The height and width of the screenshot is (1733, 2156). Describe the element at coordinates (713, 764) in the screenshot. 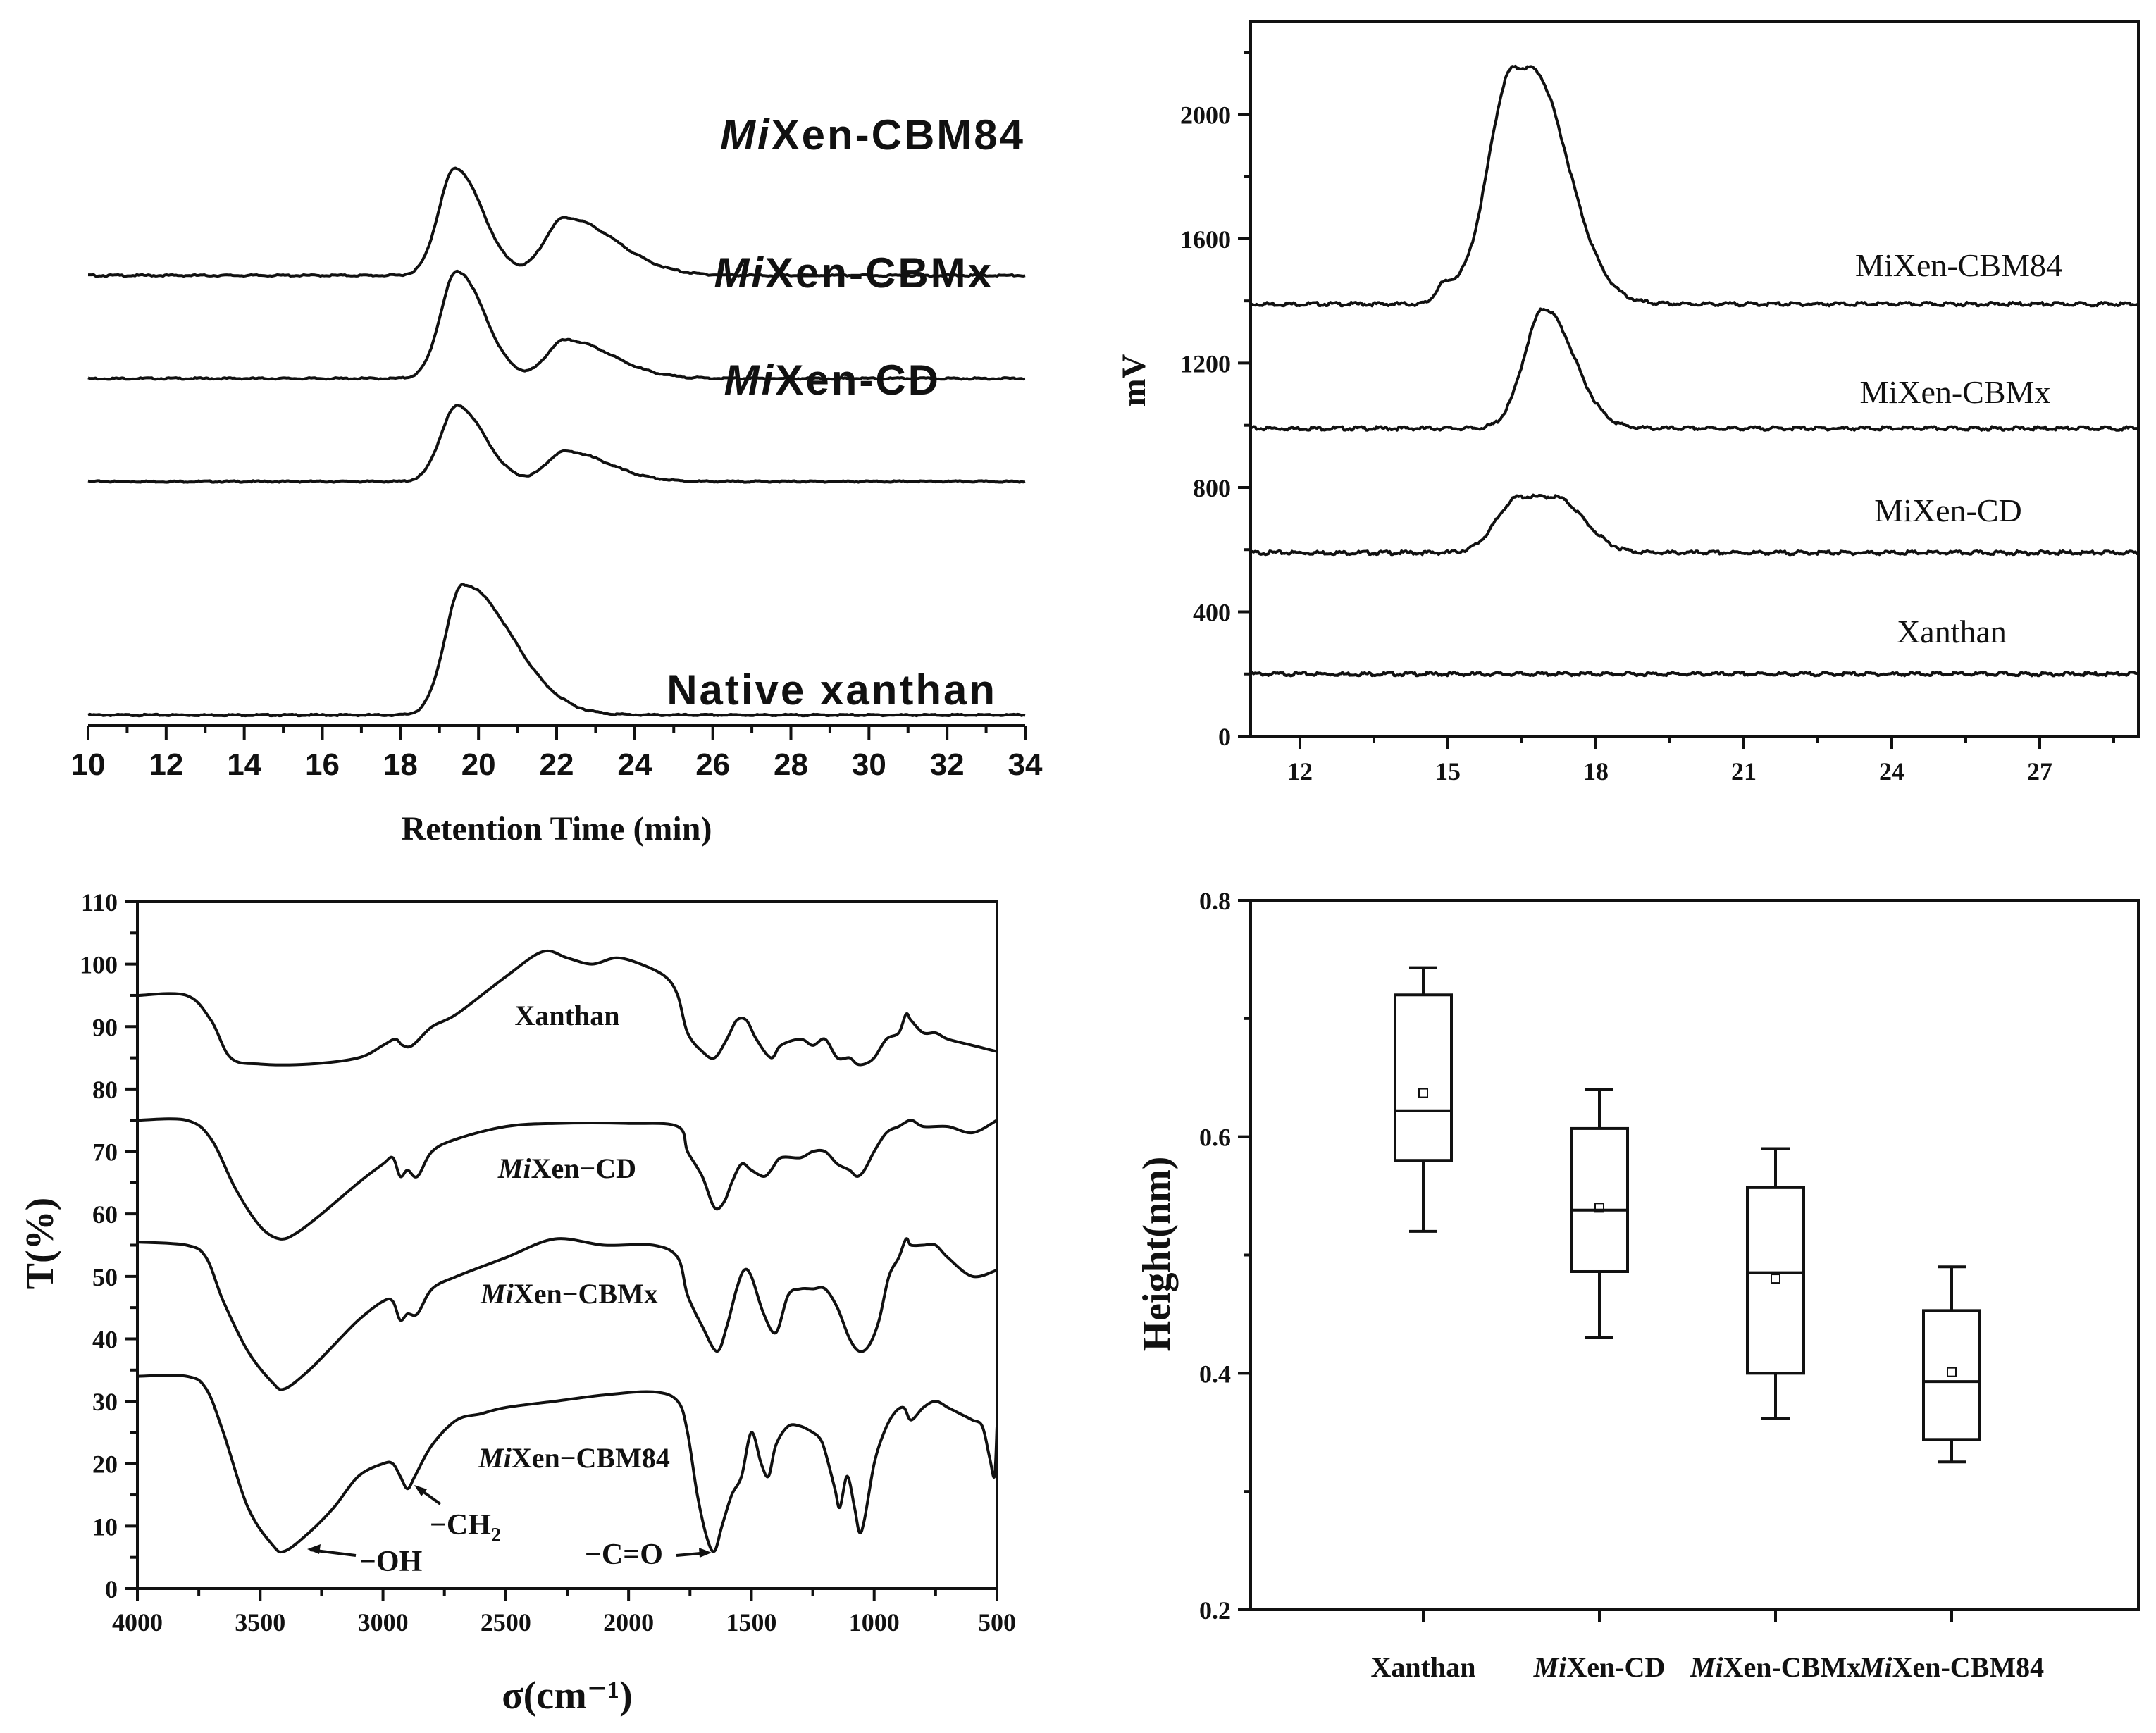

I see `x-tick-label: 26` at that location.